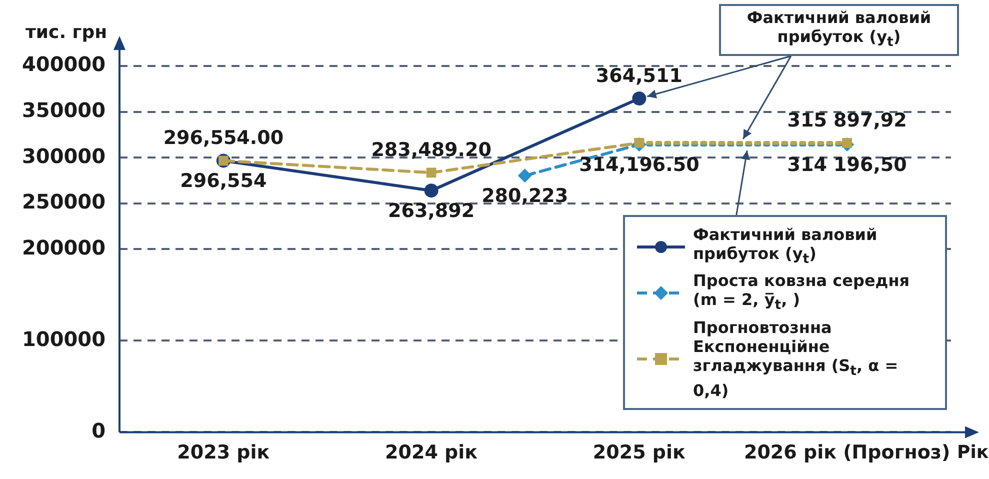 The image size is (989, 479). What do you see at coordinates (99, 430) in the screenshot?
I see `y-tick-label: 0` at bounding box center [99, 430].